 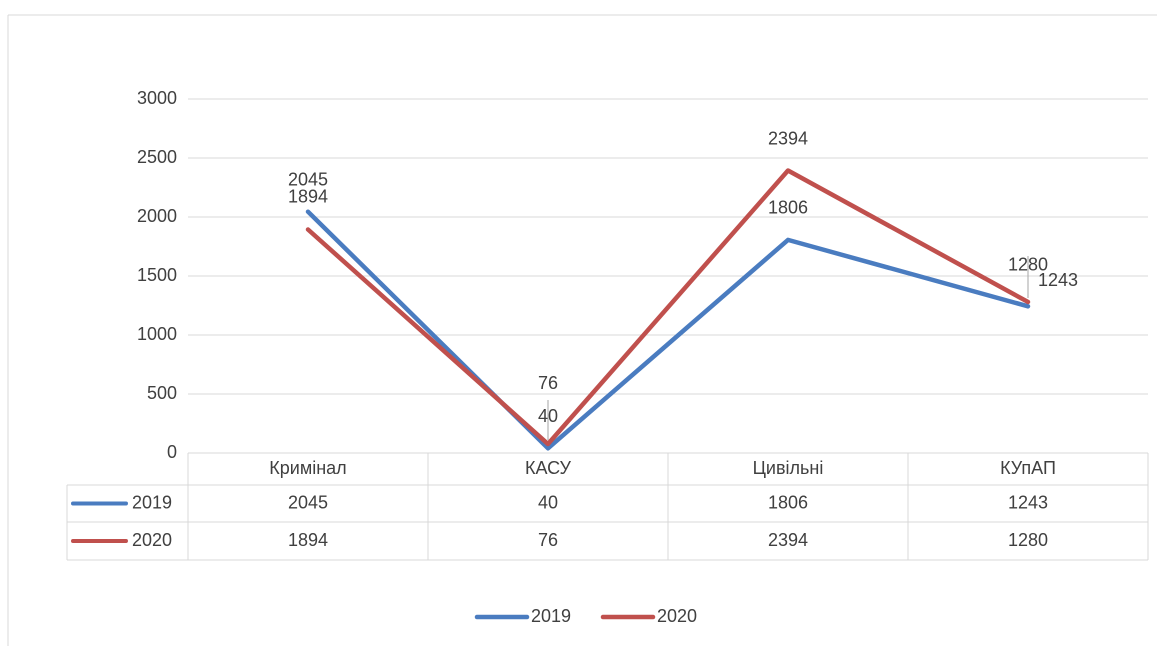 I want to click on data-label: 1243, so click(x=1058, y=280).